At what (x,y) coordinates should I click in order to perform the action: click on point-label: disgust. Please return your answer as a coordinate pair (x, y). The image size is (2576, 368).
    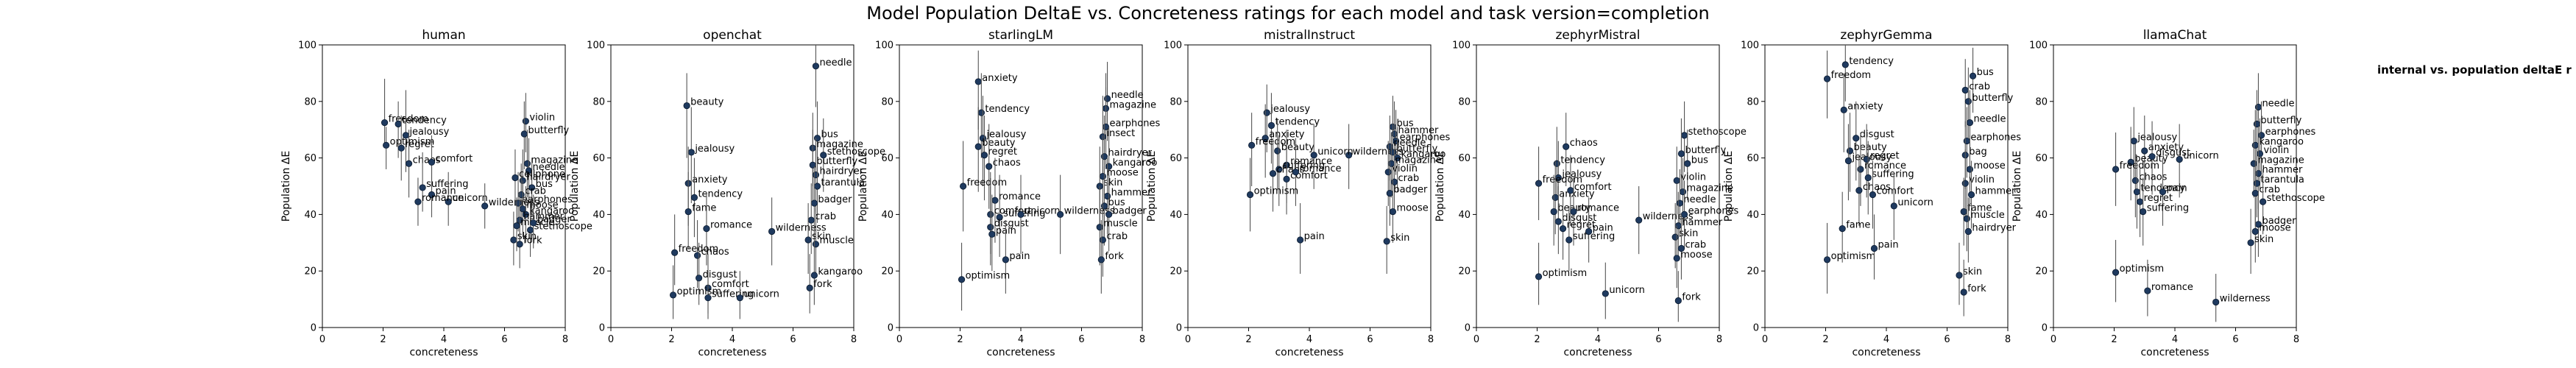
    Looking at the image, I should click on (720, 274).